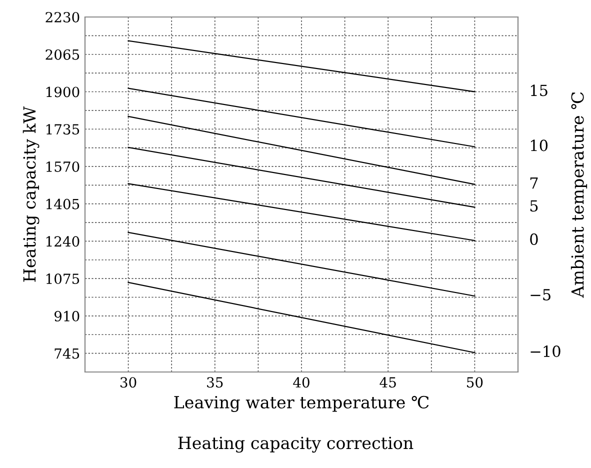  What do you see at coordinates (301, 404) in the screenshot?
I see `x-axis-title: Leaving water temperature ℃` at bounding box center [301, 404].